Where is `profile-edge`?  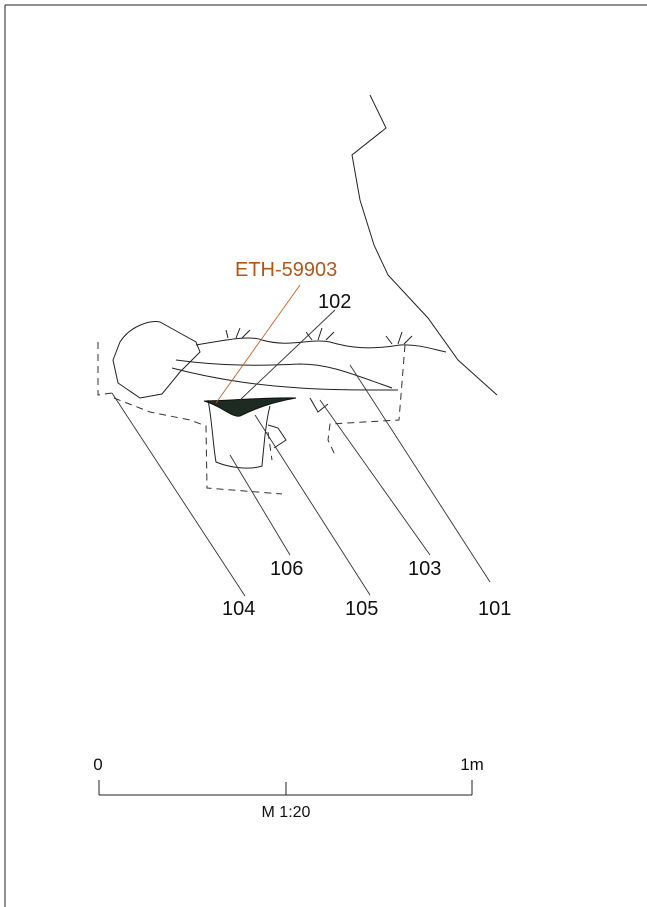
profile-edge is located at coordinates (424, 245).